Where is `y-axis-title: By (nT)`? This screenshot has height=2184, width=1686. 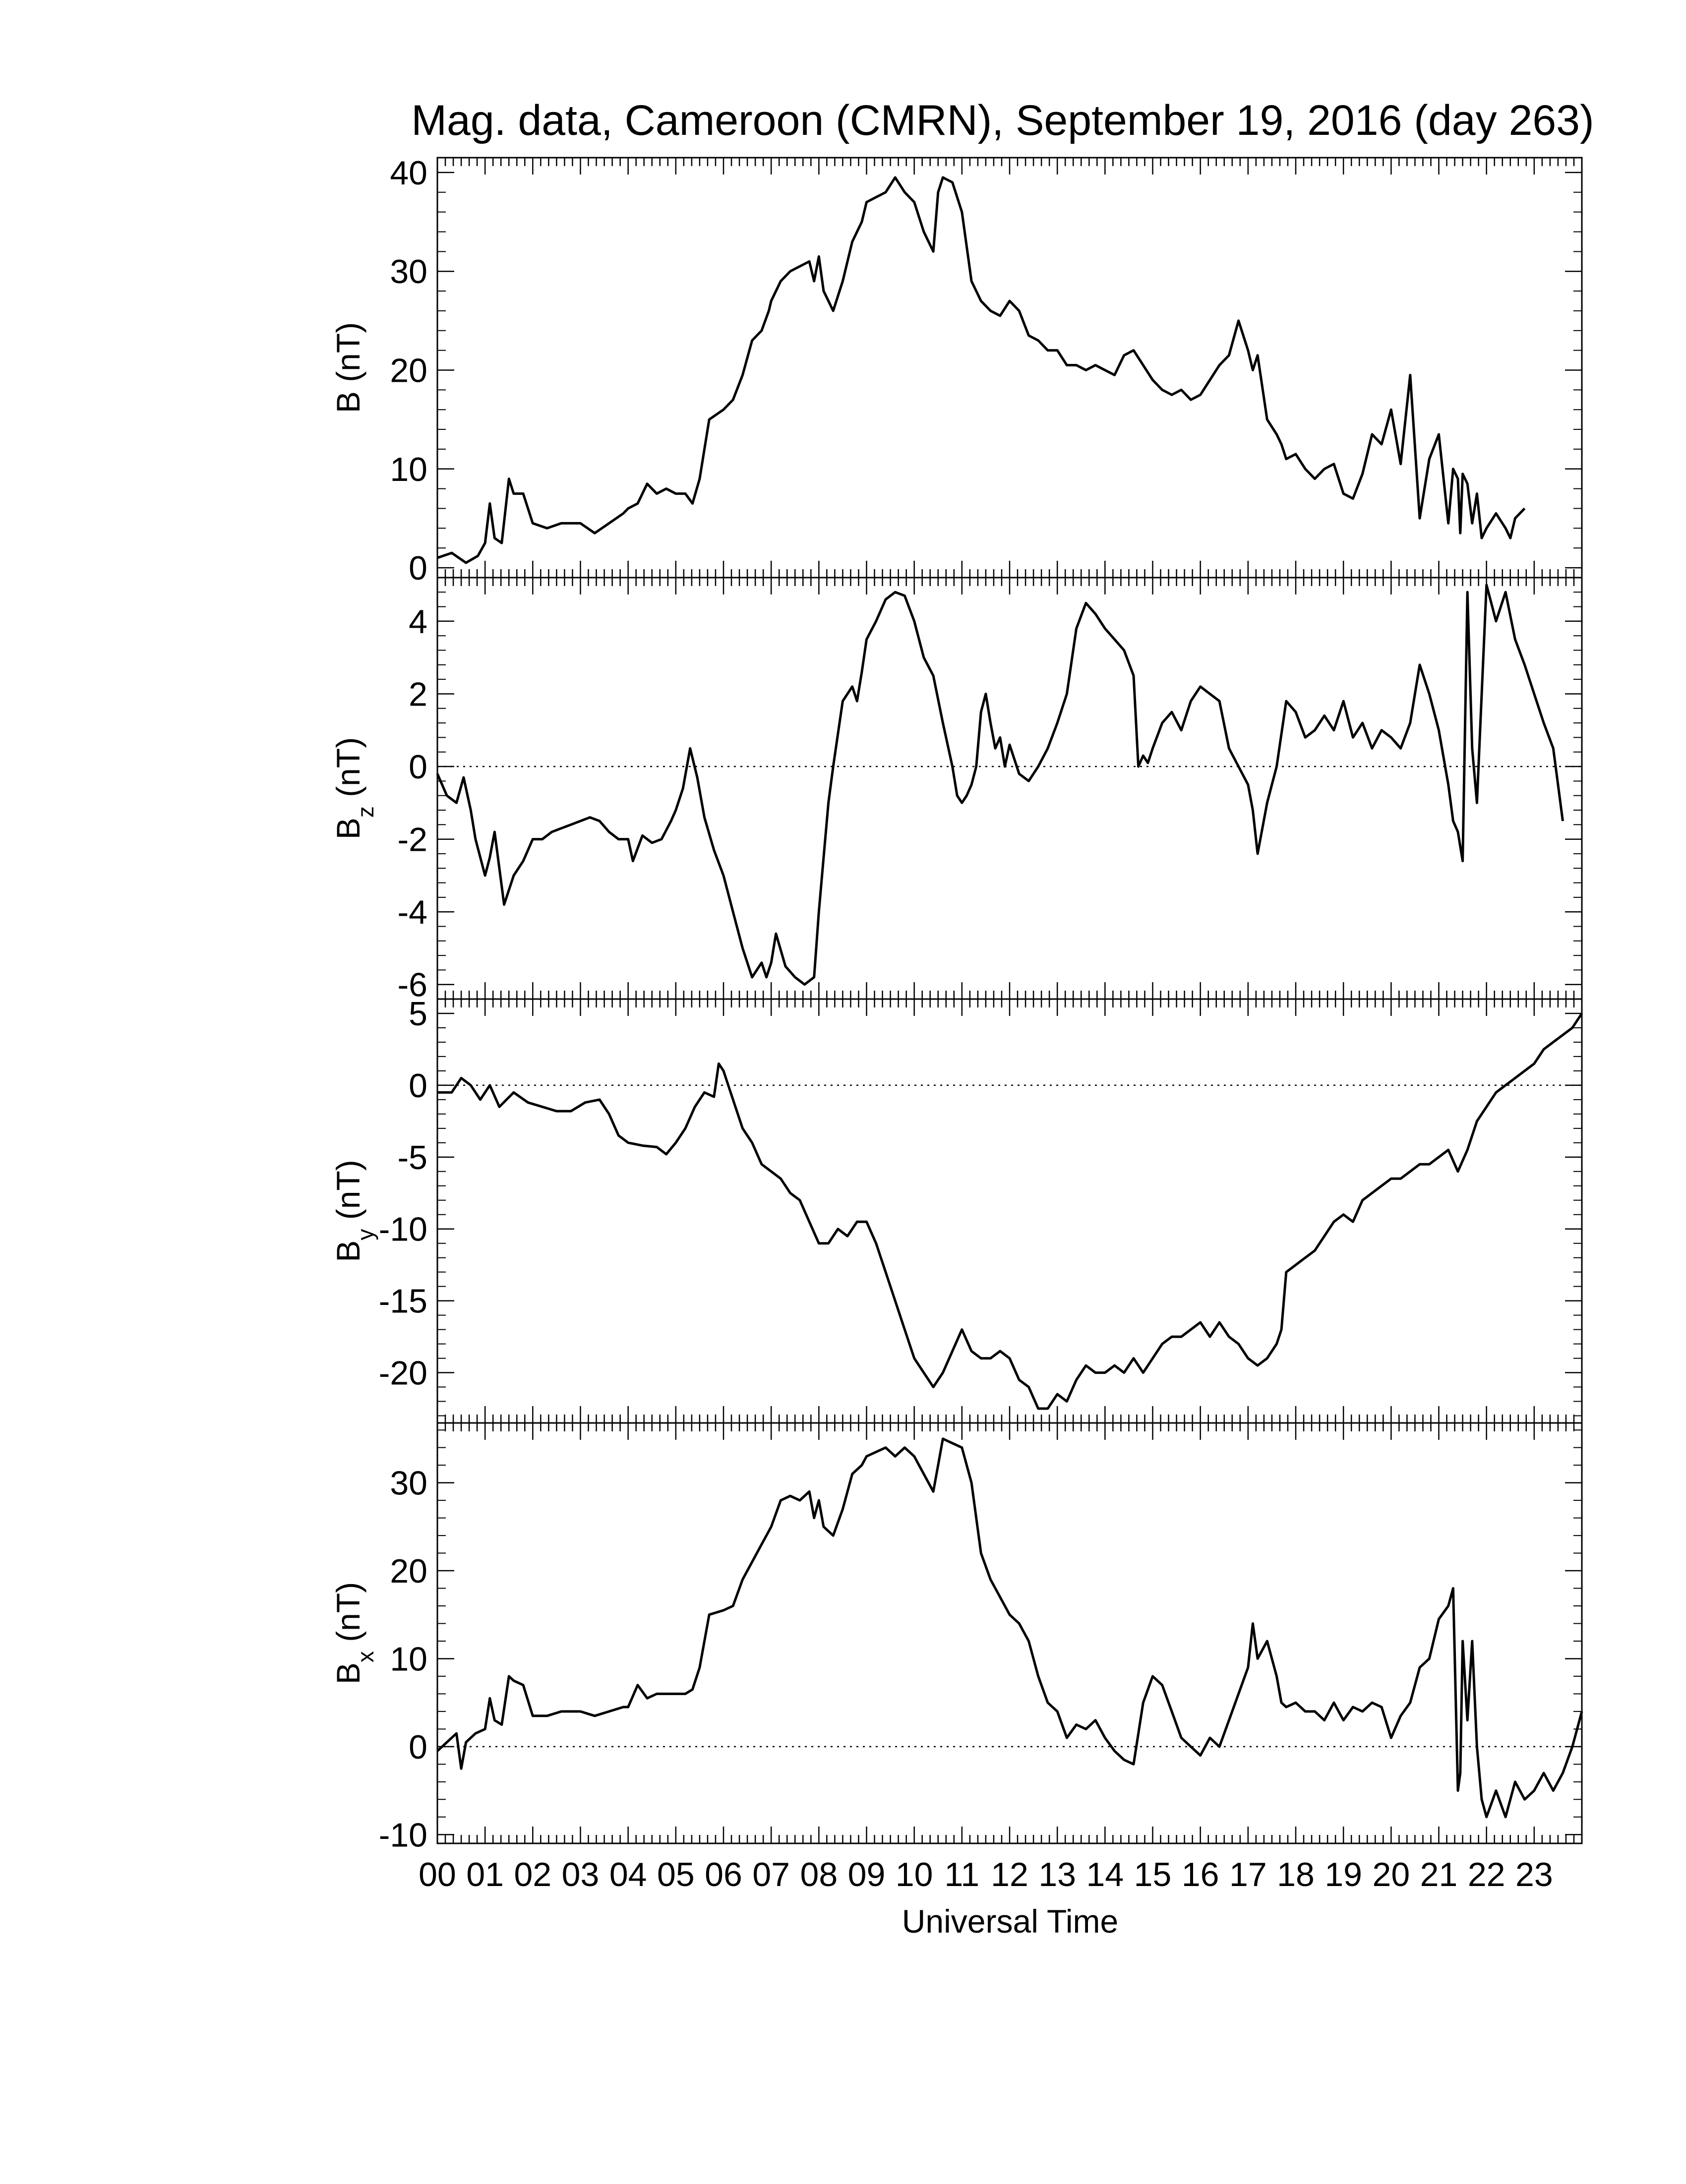 y-axis-title: By (nT) is located at coordinates (354, 1211).